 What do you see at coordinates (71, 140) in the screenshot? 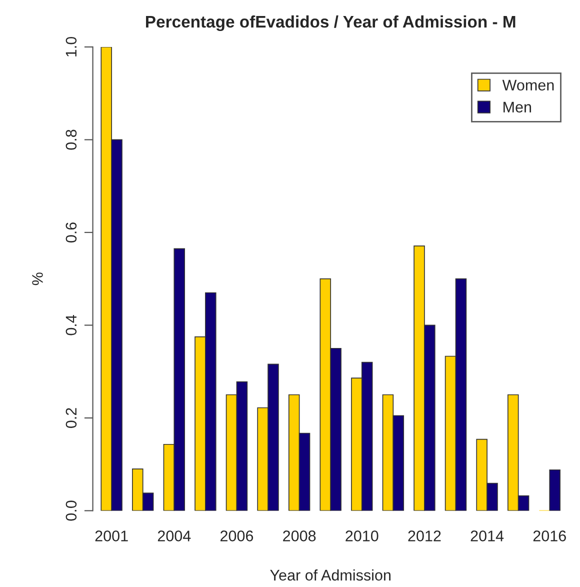
I see `y-tick-label: 0.8` at bounding box center [71, 140].